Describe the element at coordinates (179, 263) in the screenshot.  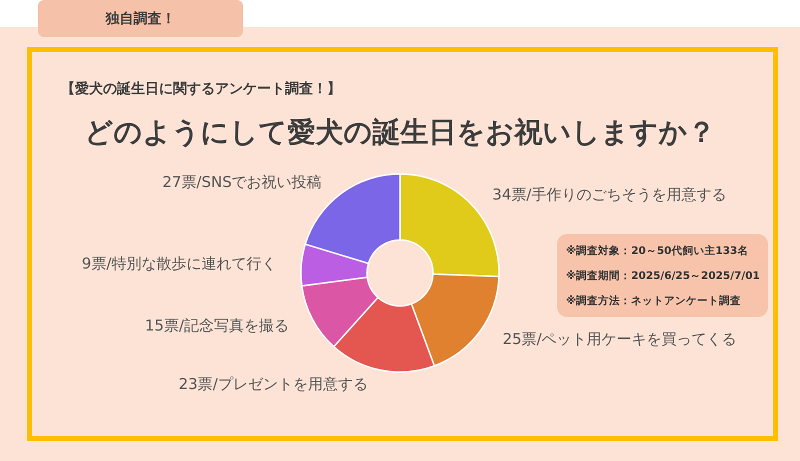
I see `slice-label: 9票/特別な散歩に連れて行く` at that location.